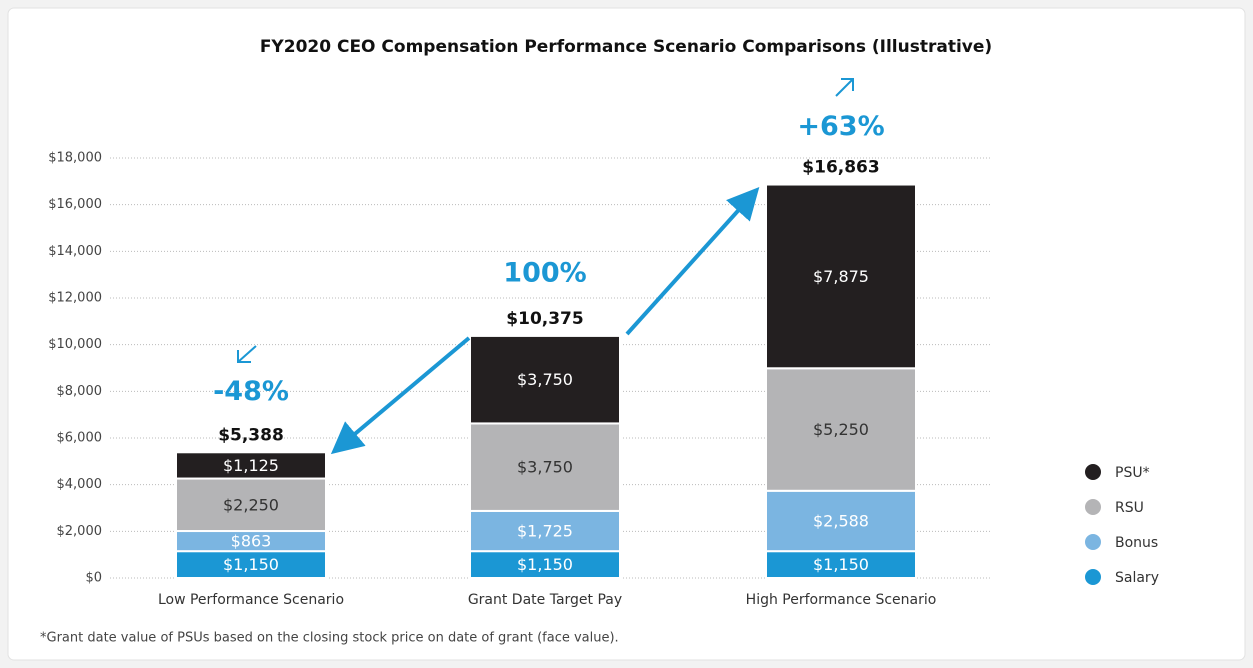 The height and width of the screenshot is (668, 1253). Describe the element at coordinates (93, 578) in the screenshot. I see `y-tick-label: $0` at that location.